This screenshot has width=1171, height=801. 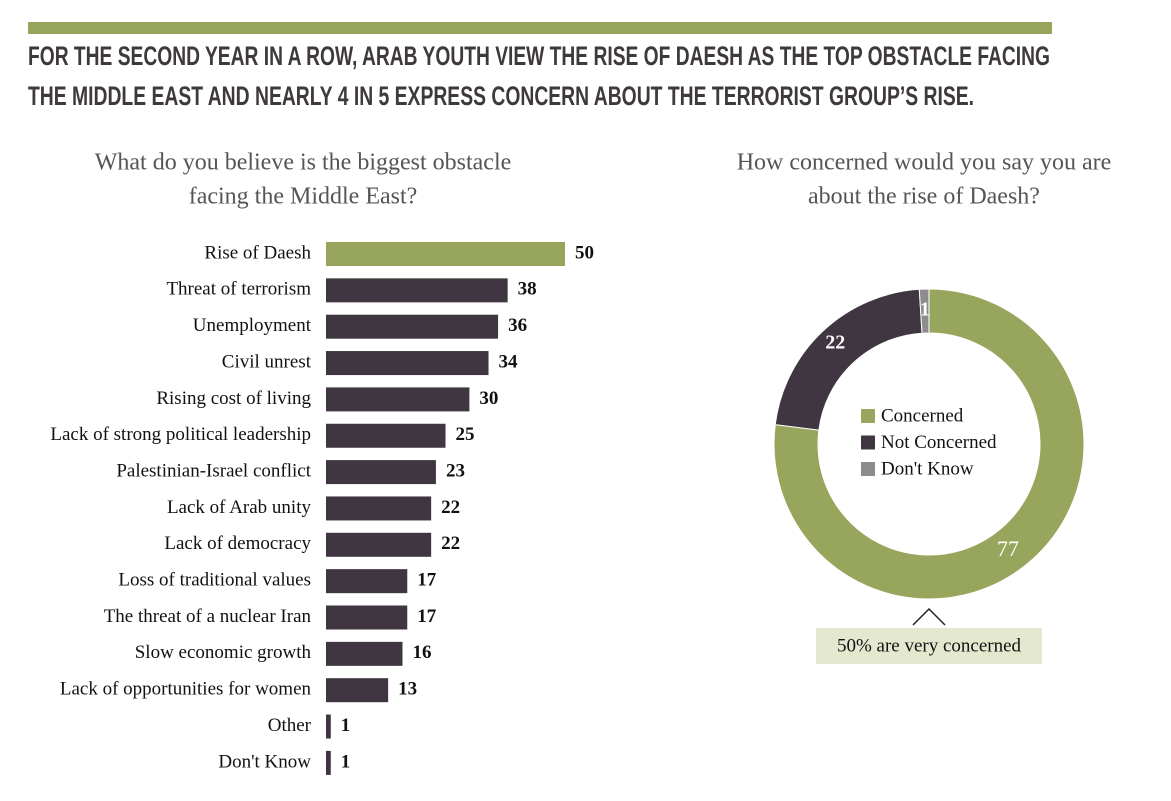 I want to click on value-label: 50, so click(x=584, y=252).